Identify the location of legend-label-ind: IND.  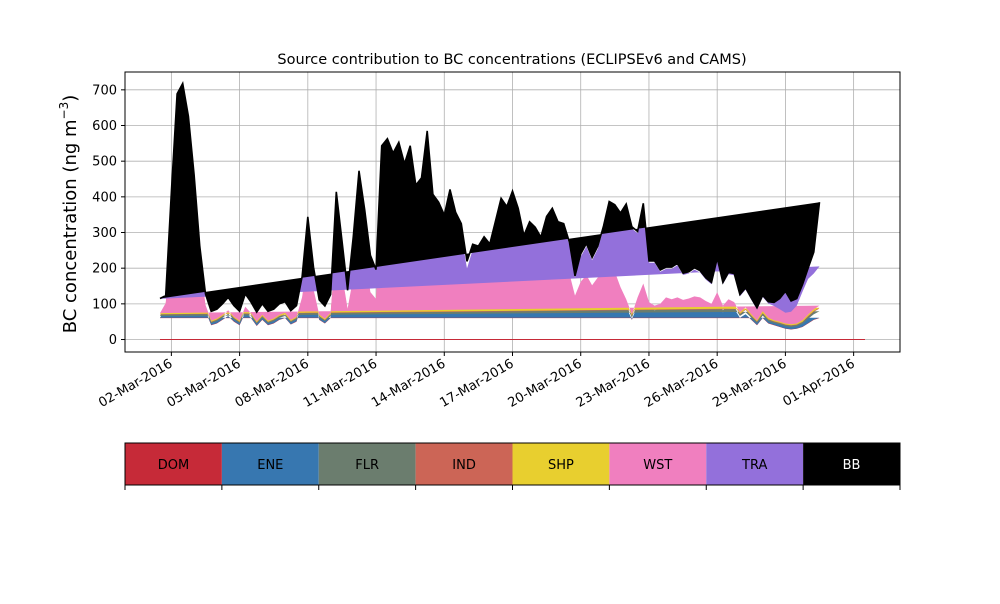
(464, 465).